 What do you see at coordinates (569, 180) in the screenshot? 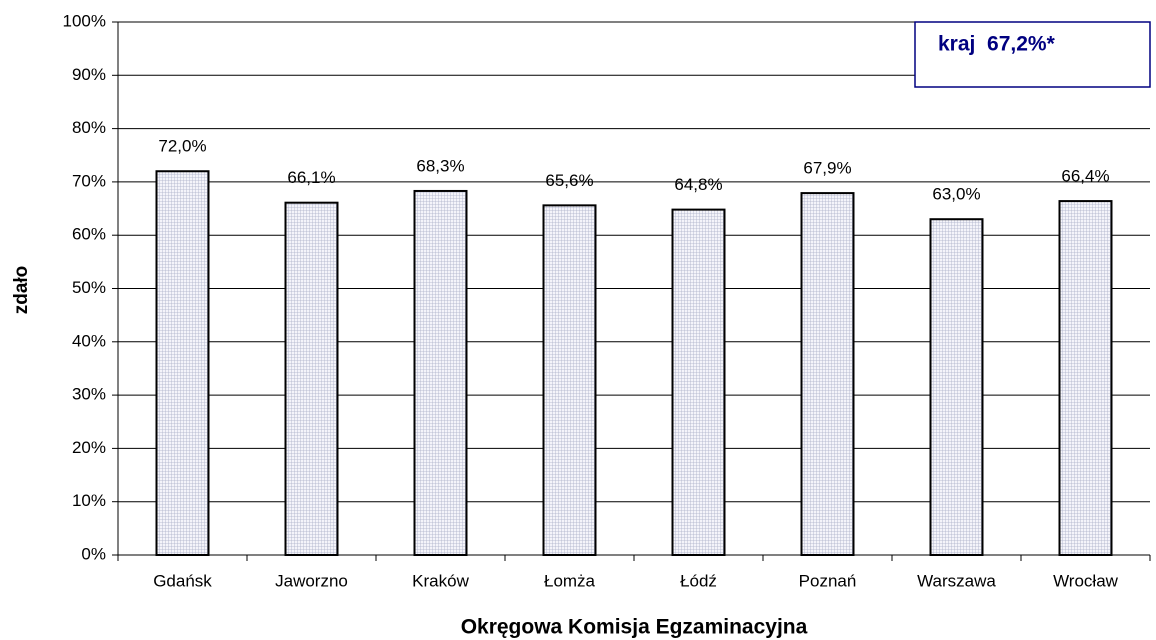
I see `value-label: 65,6%` at bounding box center [569, 180].